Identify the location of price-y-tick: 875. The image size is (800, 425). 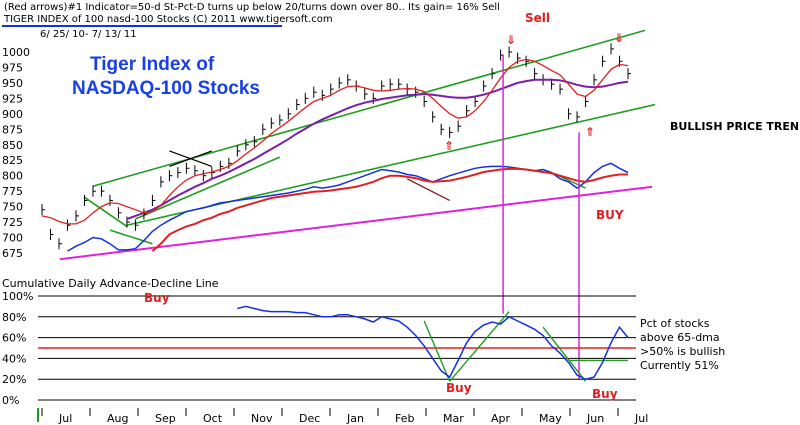
(12, 129).